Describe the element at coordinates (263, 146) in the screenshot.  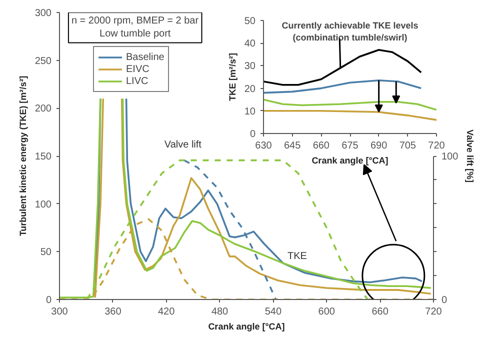
I see `x-tick-label: 630` at that location.